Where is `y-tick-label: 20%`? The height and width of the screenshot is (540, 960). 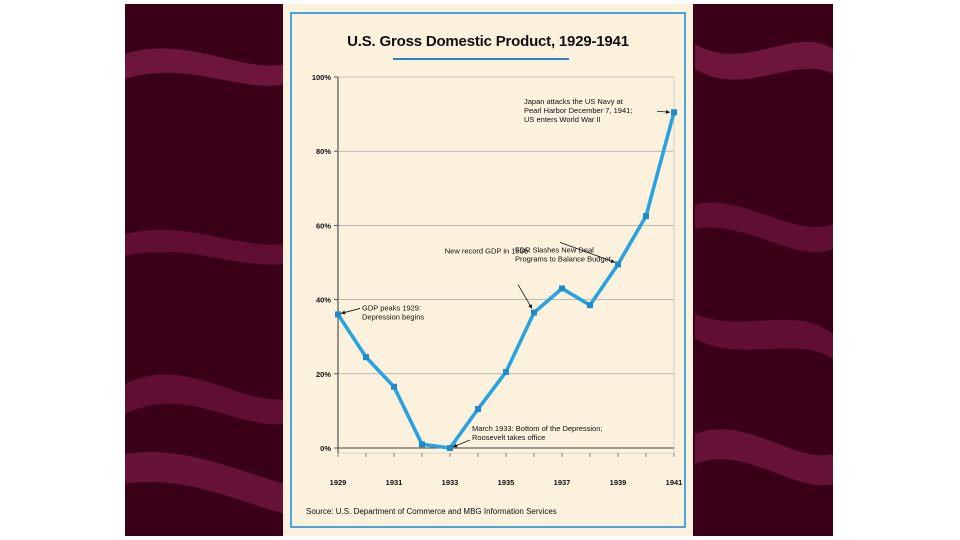 y-tick-label: 20% is located at coordinates (323, 374).